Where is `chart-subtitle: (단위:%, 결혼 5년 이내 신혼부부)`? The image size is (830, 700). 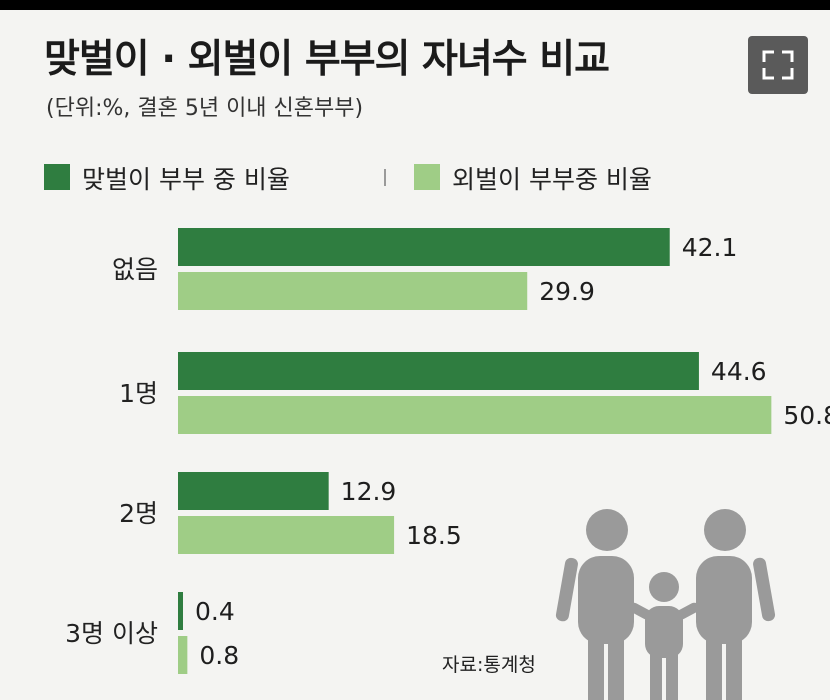 chart-subtitle: (단위:%, 결혼 5년 이내 신혼부부) is located at coordinates (205, 108).